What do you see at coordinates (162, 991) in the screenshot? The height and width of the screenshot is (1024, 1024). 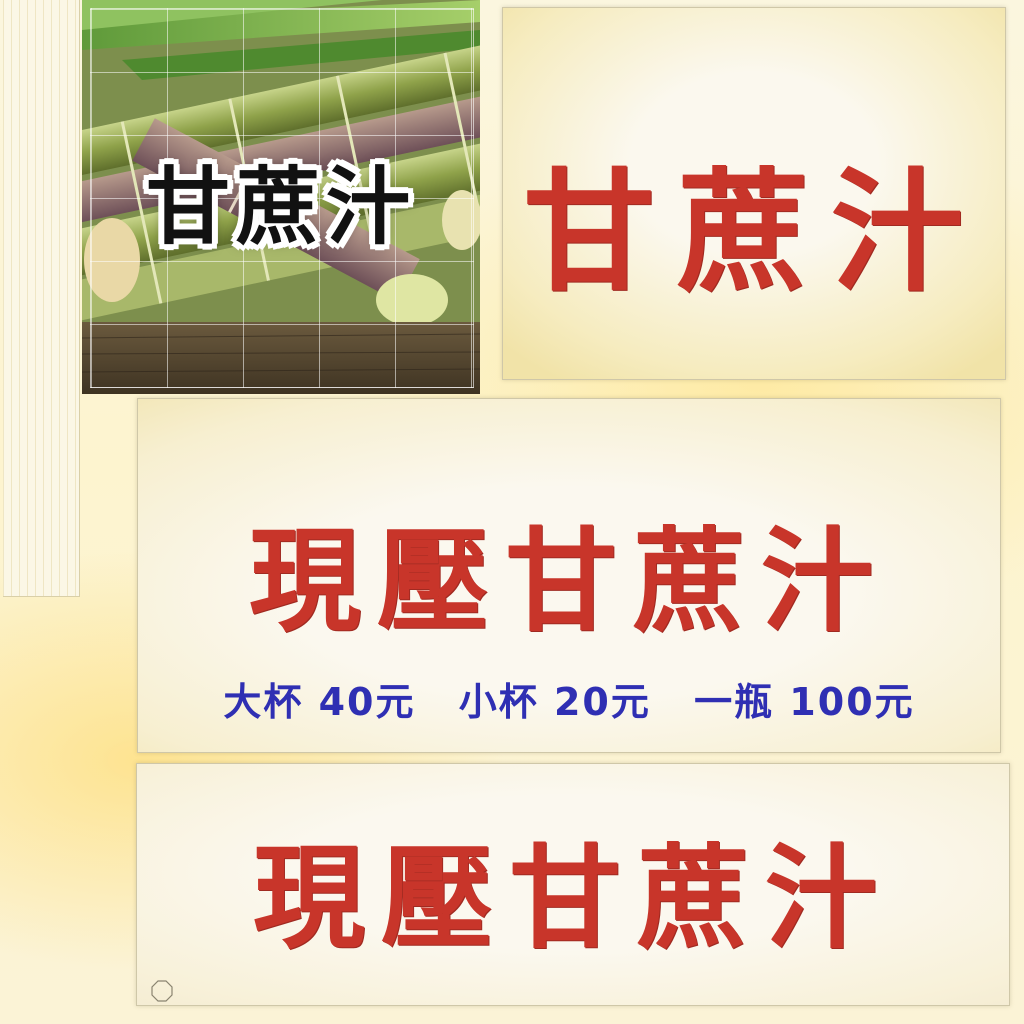 I see `octagon-outline-icon` at bounding box center [162, 991].